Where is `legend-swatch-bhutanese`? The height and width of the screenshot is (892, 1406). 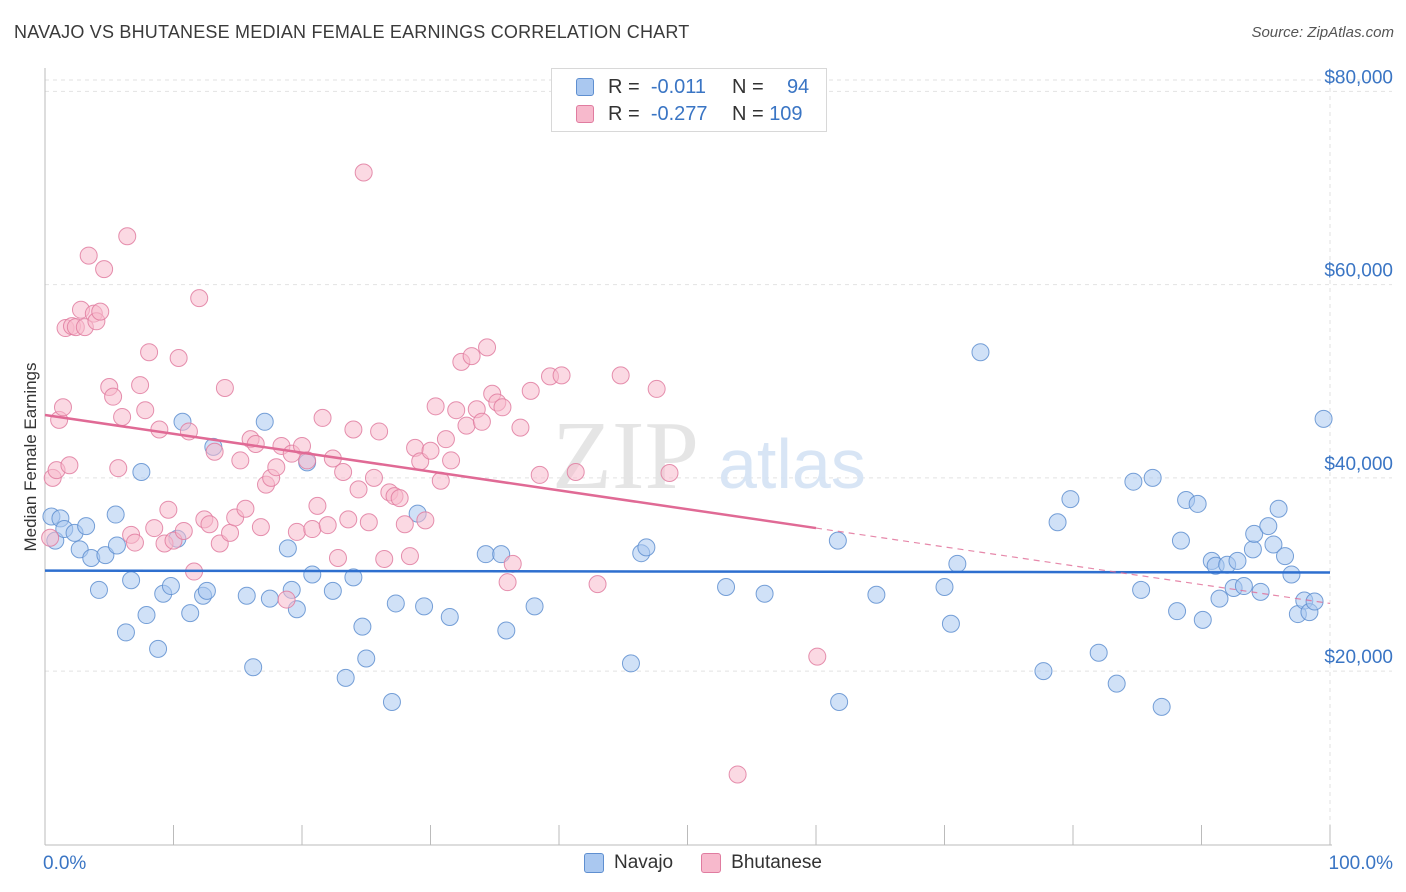 legend-swatch-bhutanese is located at coordinates (585, 114).